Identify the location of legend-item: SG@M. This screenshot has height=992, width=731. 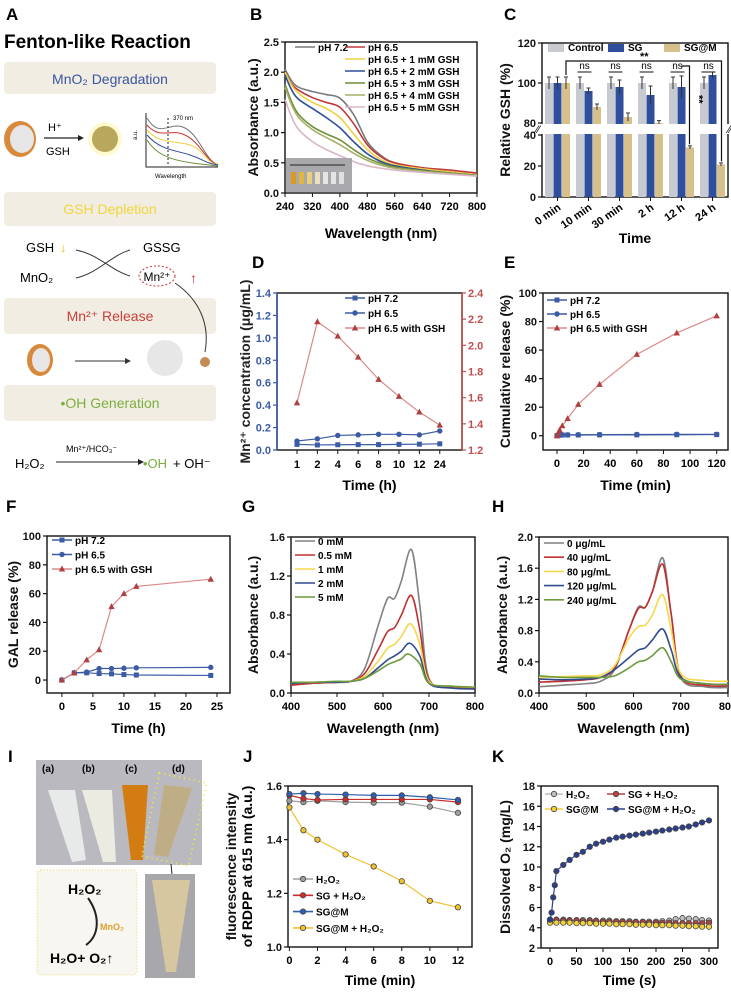
(690, 48).